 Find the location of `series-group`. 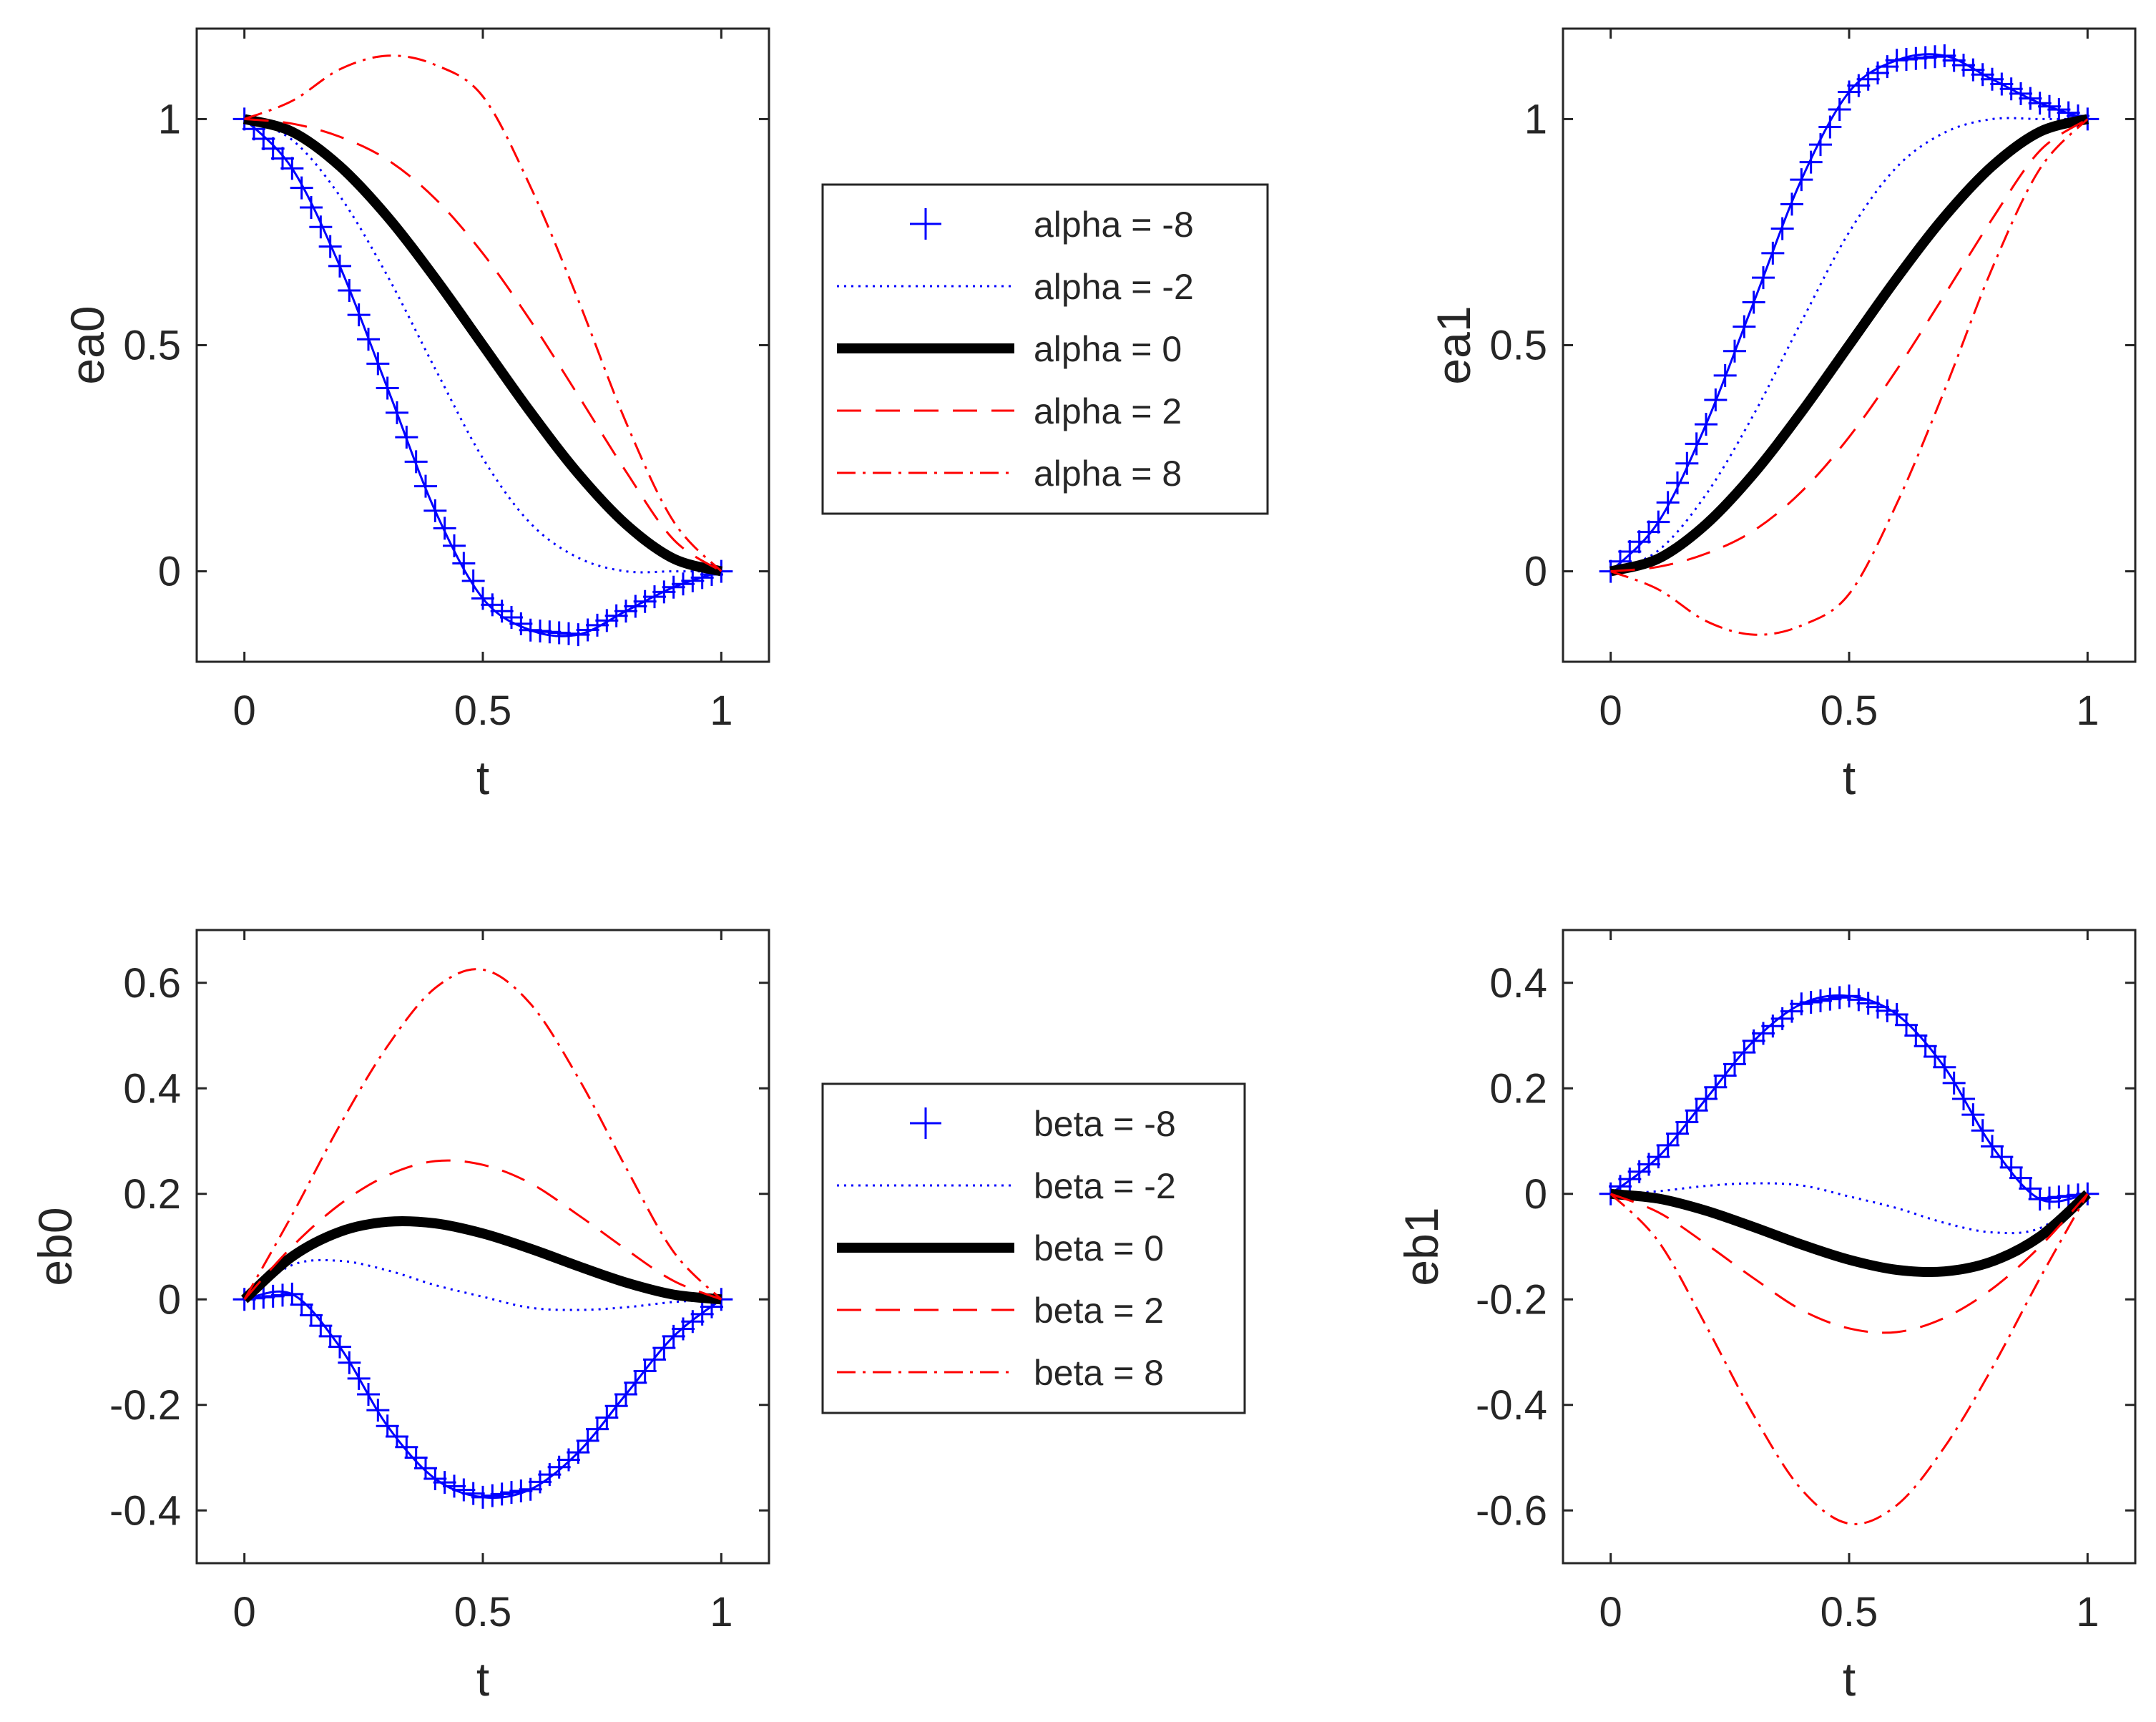

series-group is located at coordinates (483, 1238).